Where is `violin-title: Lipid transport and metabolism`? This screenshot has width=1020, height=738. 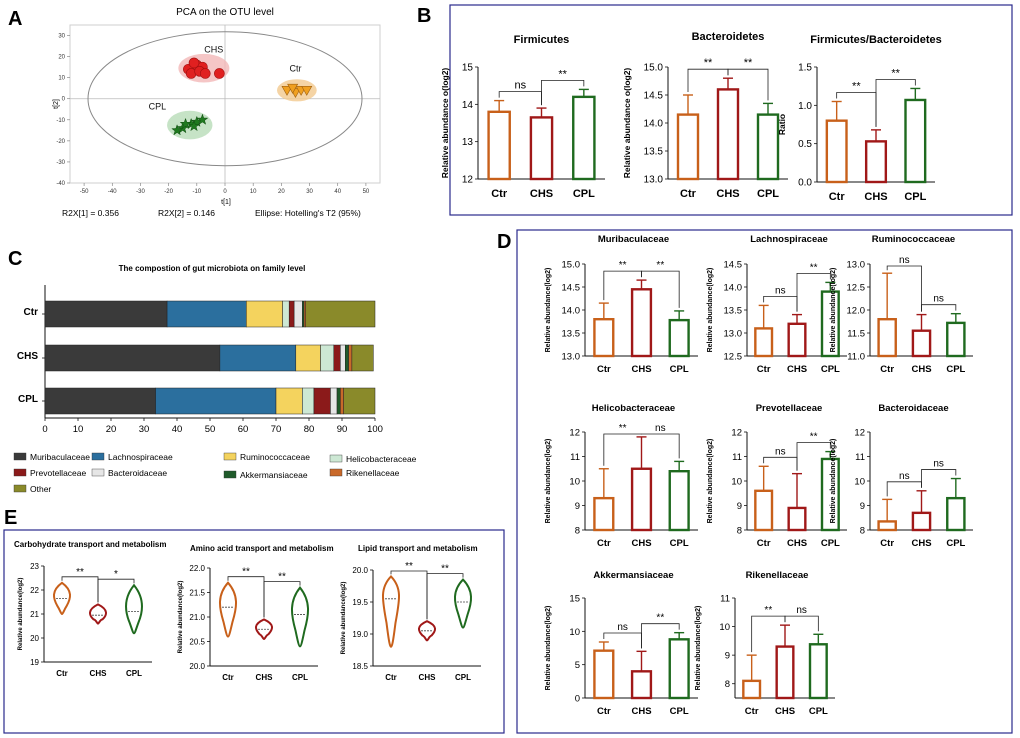 violin-title: Lipid transport and metabolism is located at coordinates (418, 548).